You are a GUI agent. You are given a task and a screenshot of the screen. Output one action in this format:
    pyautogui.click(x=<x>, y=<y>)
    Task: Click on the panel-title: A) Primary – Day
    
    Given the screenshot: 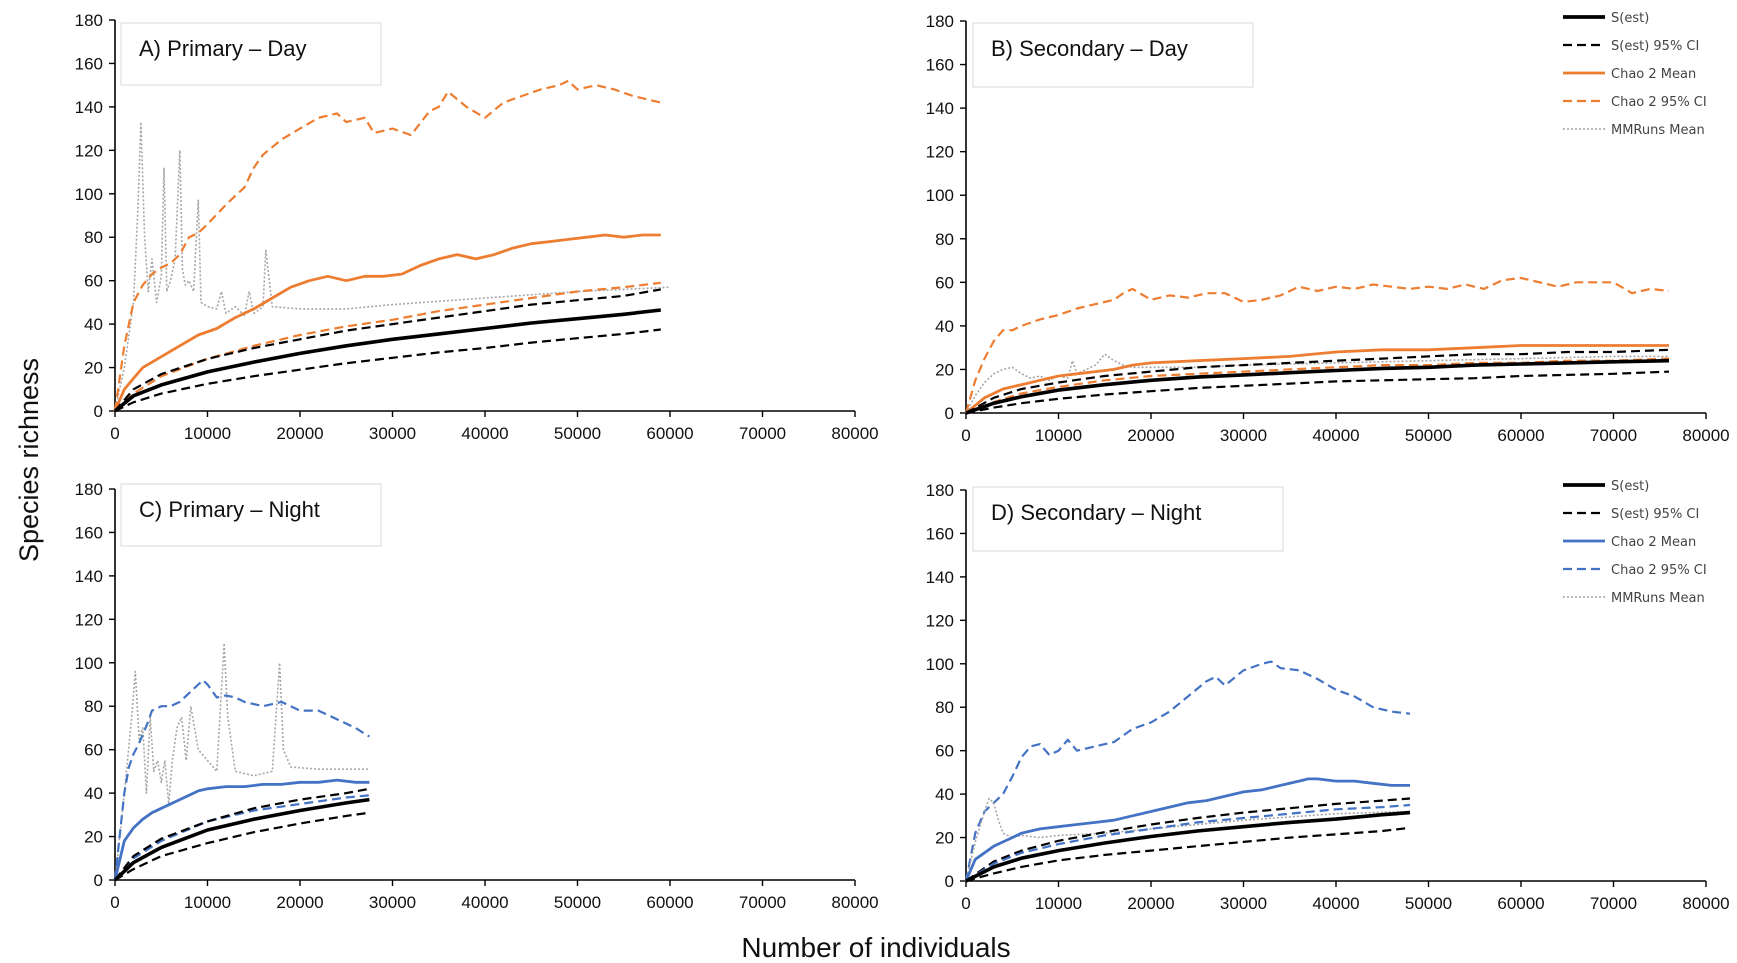 What is the action you would take?
    pyautogui.click(x=222, y=48)
    